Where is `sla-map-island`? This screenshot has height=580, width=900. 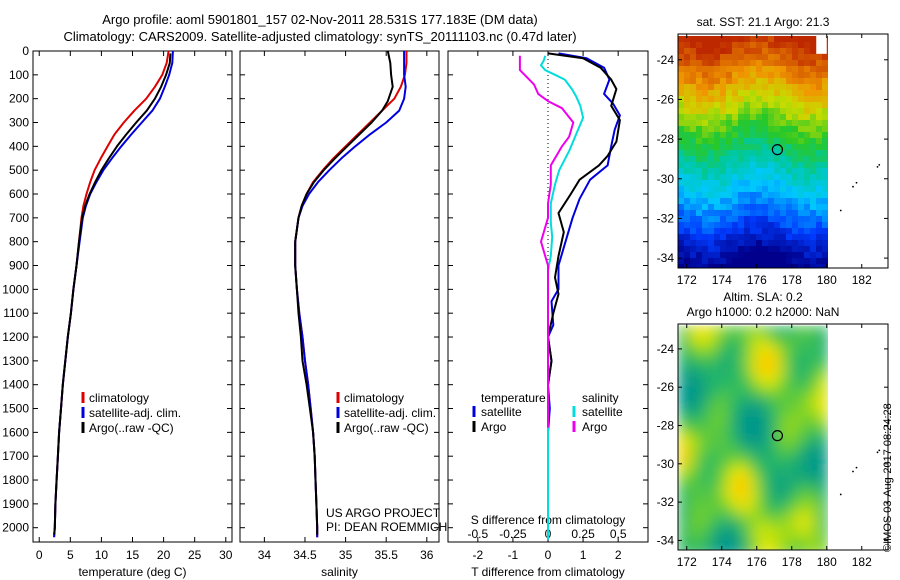
sla-map-island is located at coordinates (877, 452).